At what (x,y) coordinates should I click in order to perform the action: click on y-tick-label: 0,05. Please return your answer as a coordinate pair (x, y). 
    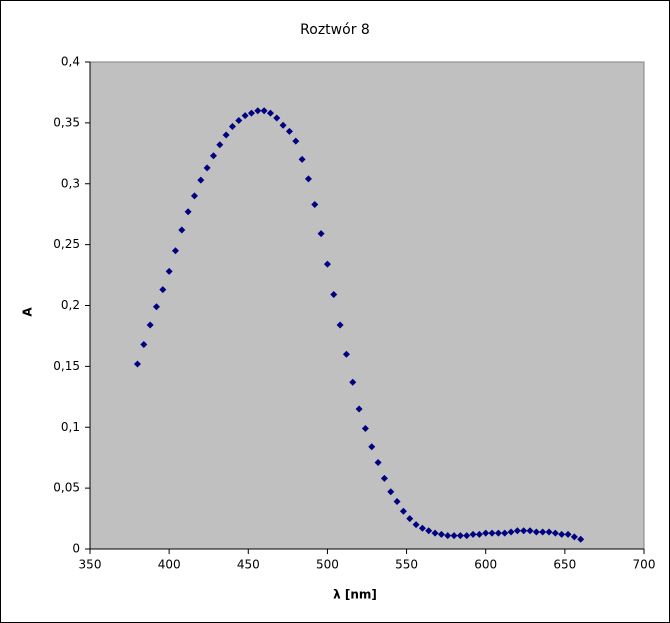
    Looking at the image, I should click on (66, 488).